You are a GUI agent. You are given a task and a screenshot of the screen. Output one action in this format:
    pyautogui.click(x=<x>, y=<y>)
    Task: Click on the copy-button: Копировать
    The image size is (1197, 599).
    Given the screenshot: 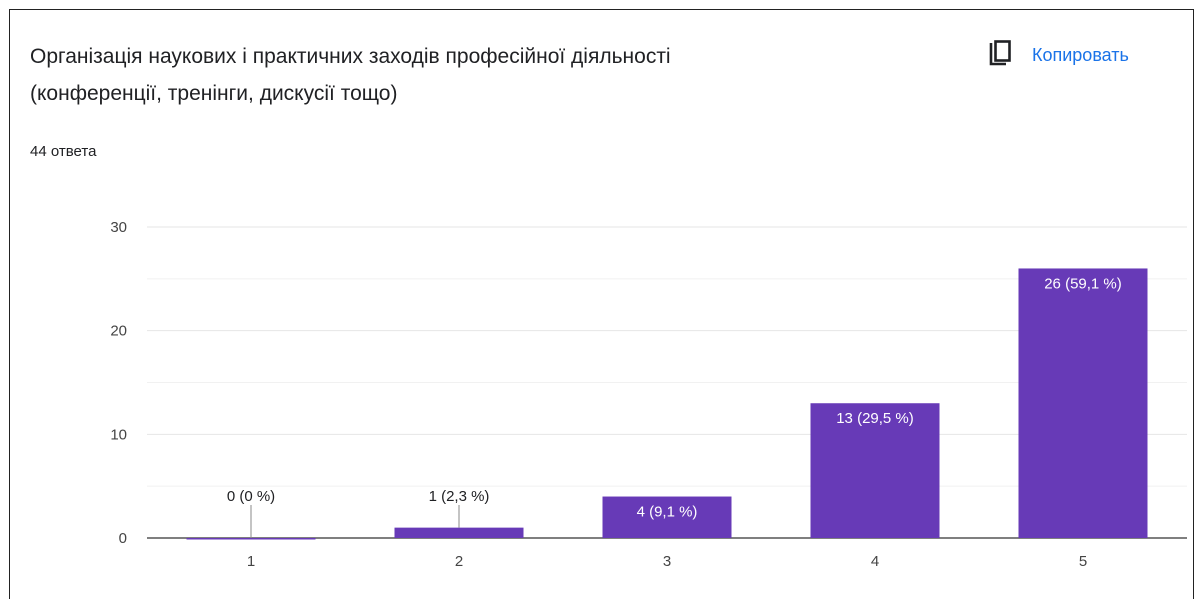 What is the action you would take?
    pyautogui.click(x=1058, y=55)
    